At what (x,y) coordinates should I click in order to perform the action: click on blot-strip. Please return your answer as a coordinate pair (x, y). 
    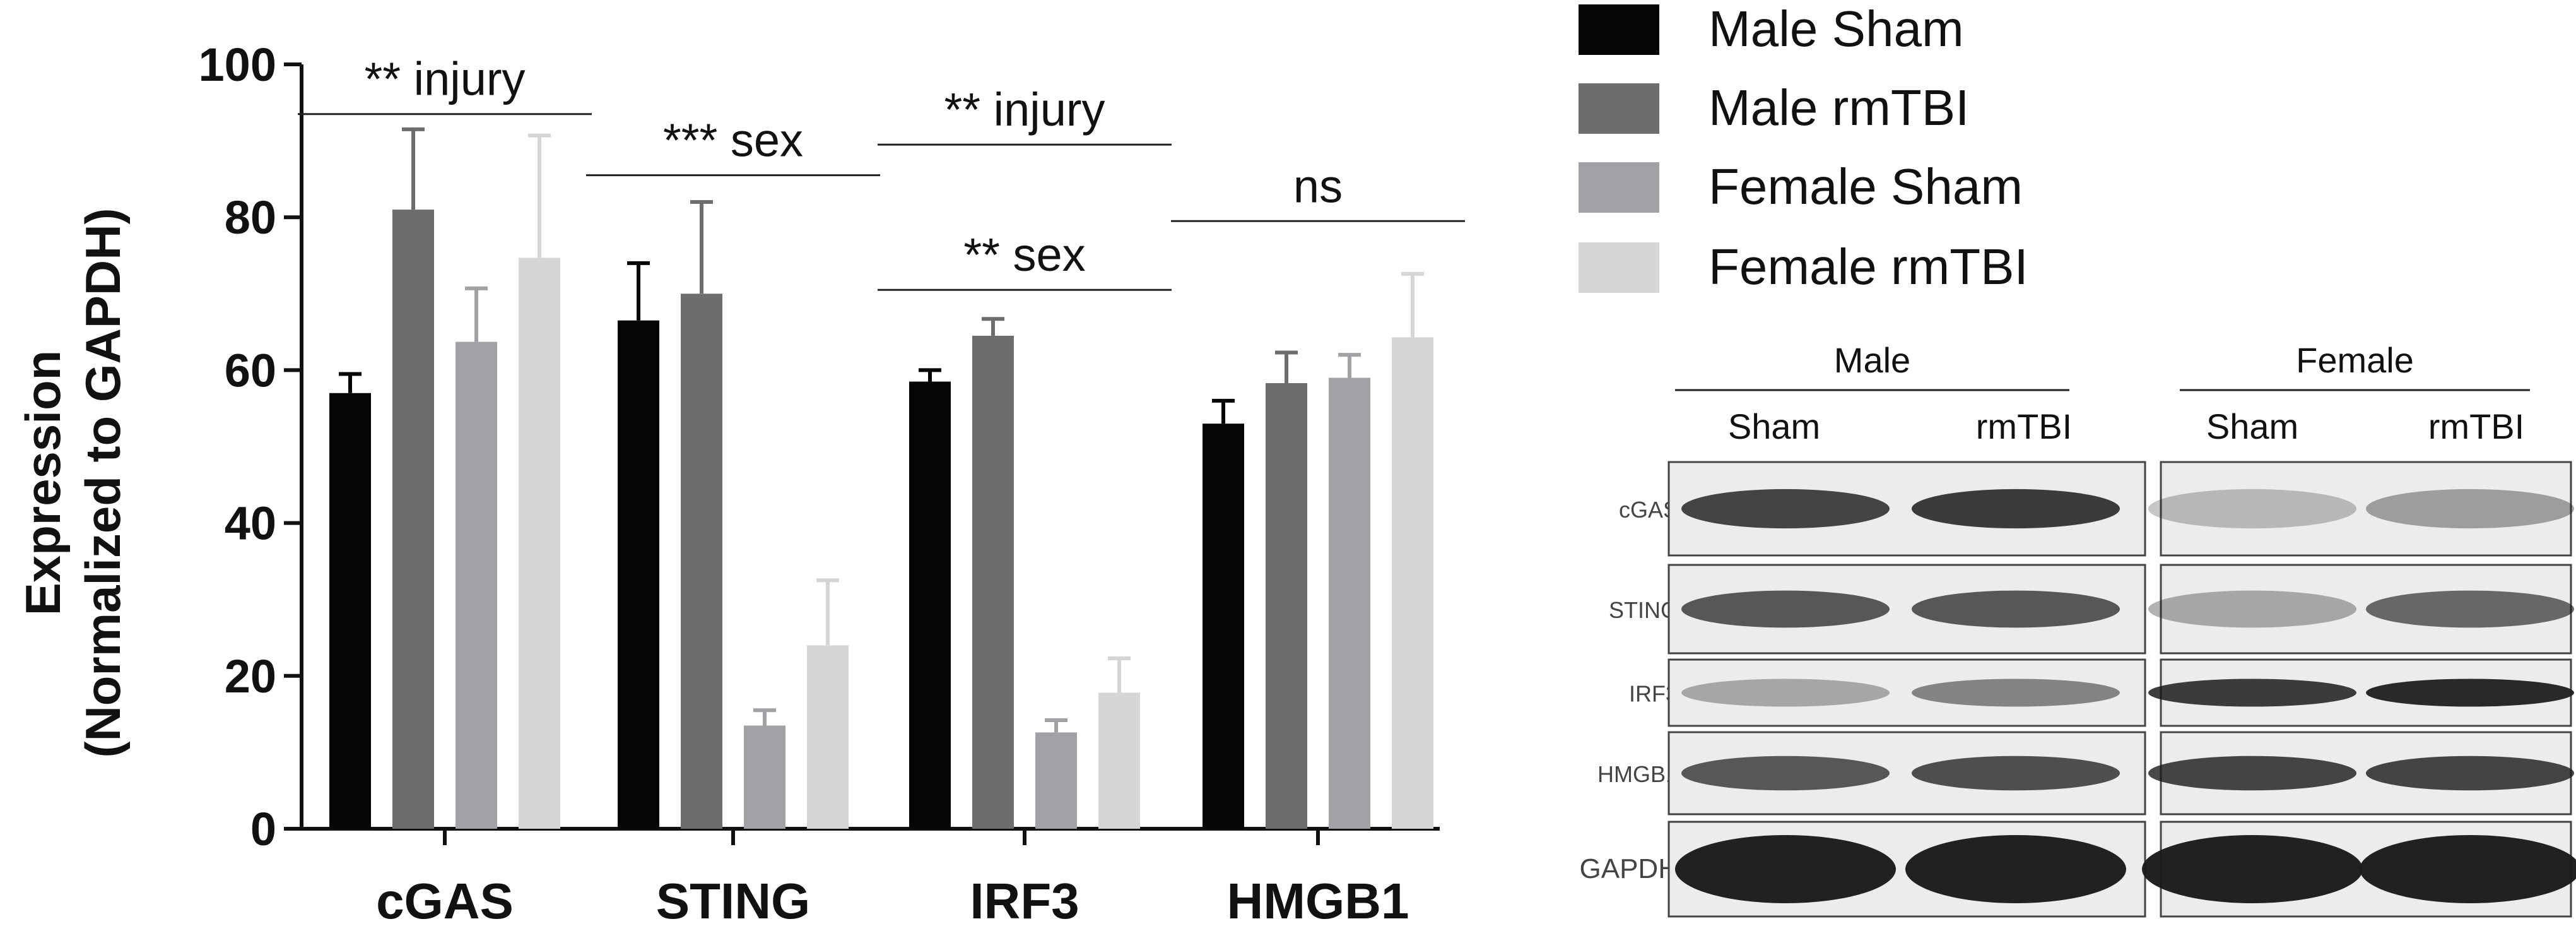
    Looking at the image, I should click on (2366, 509).